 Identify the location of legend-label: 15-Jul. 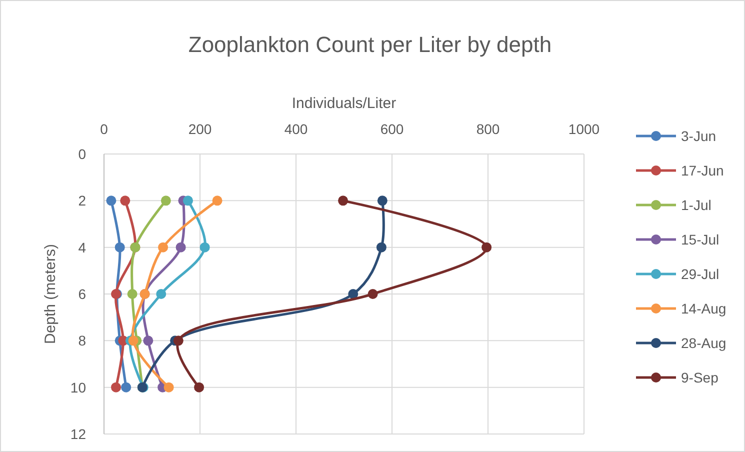
(700, 240).